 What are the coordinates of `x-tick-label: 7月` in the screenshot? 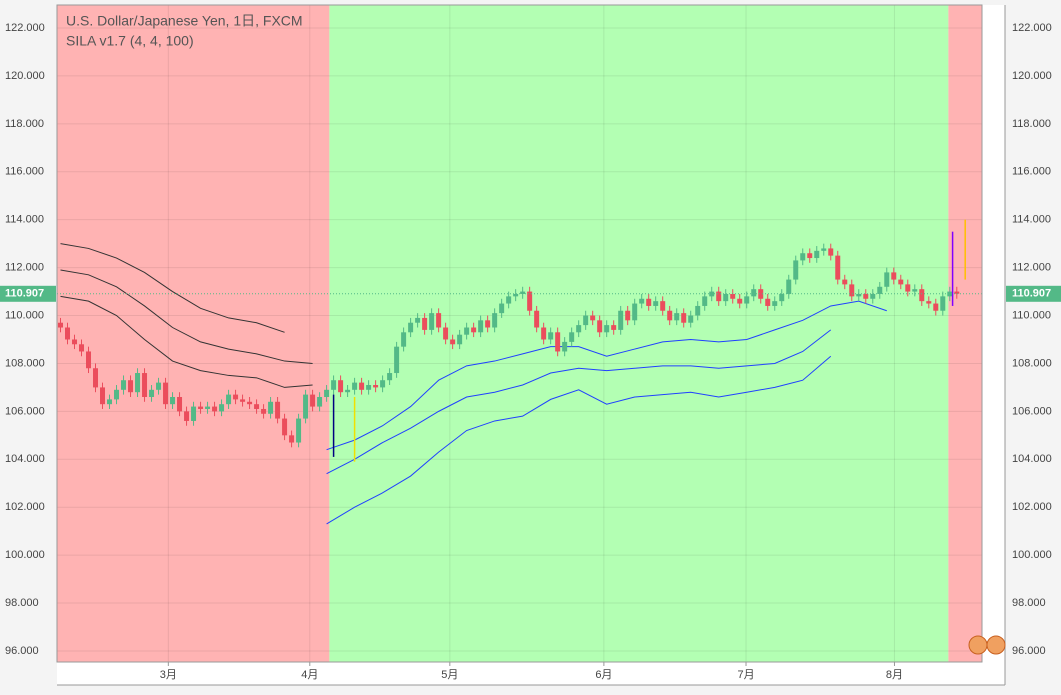 It's located at (745, 675).